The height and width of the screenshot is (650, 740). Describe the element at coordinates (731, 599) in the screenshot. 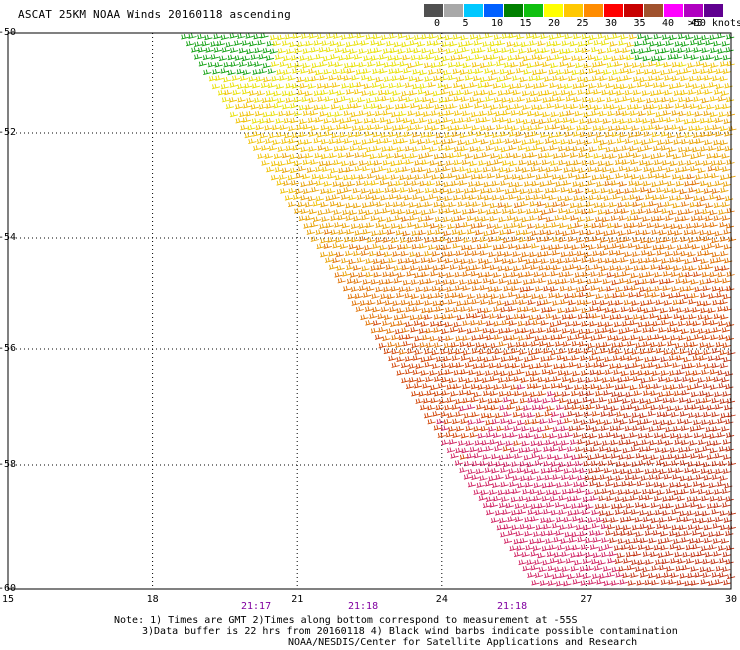

I see `longitude-label: 30` at that location.